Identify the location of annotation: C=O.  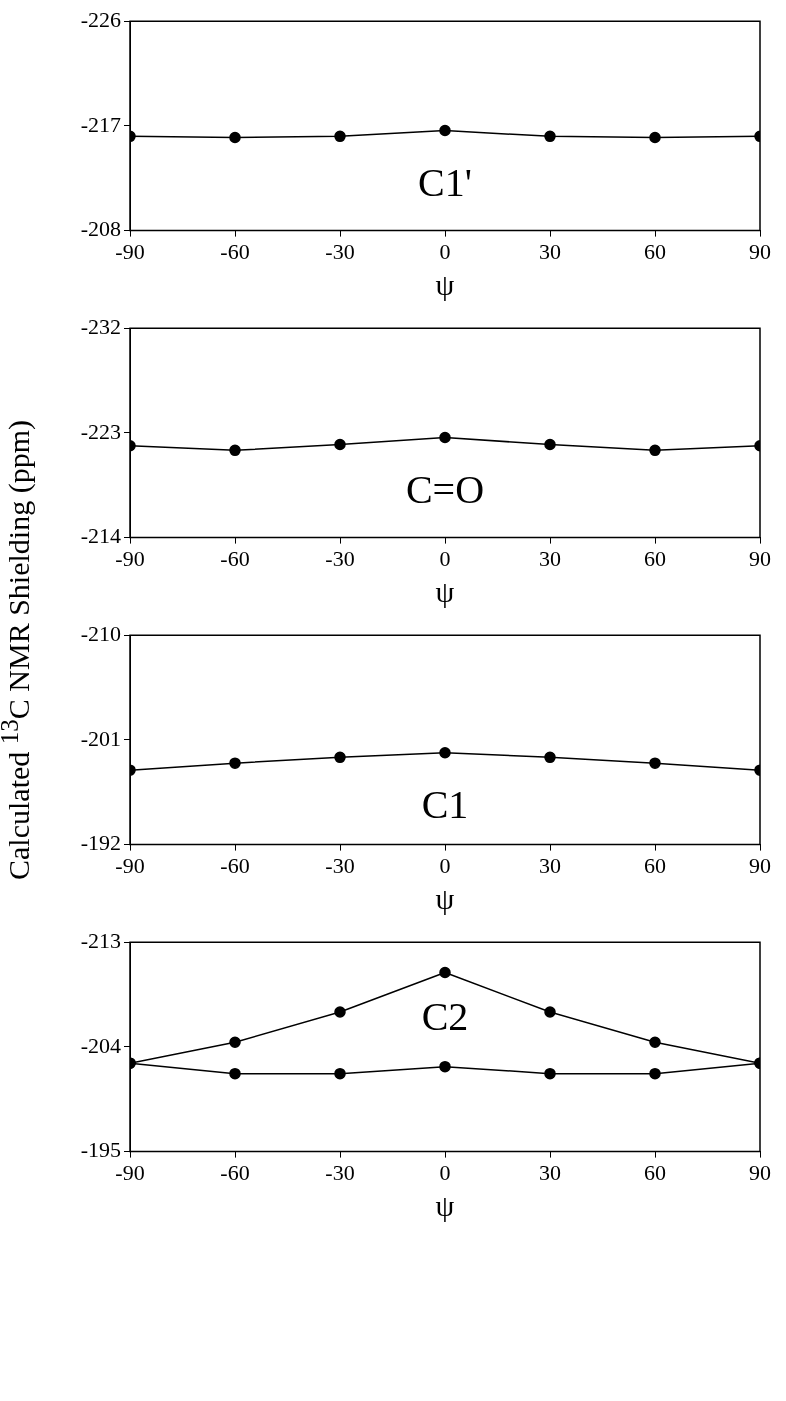
(445, 490).